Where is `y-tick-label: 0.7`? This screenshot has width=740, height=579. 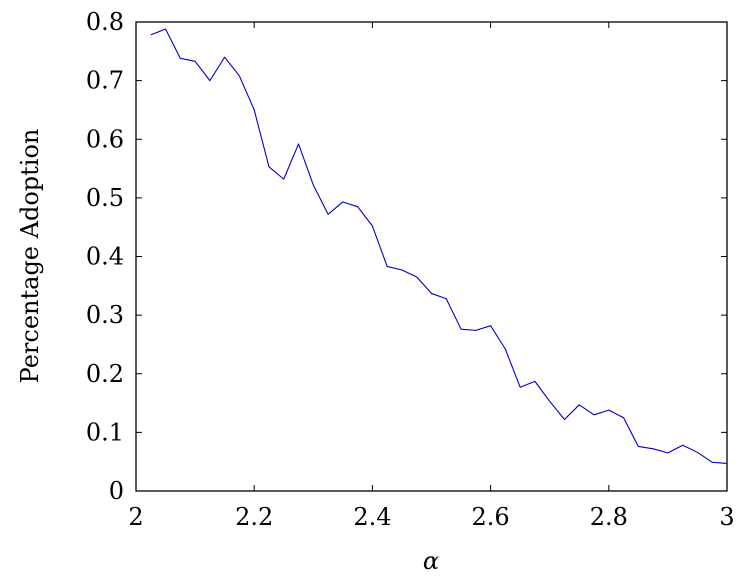 y-tick-label: 0.7 is located at coordinates (105, 81).